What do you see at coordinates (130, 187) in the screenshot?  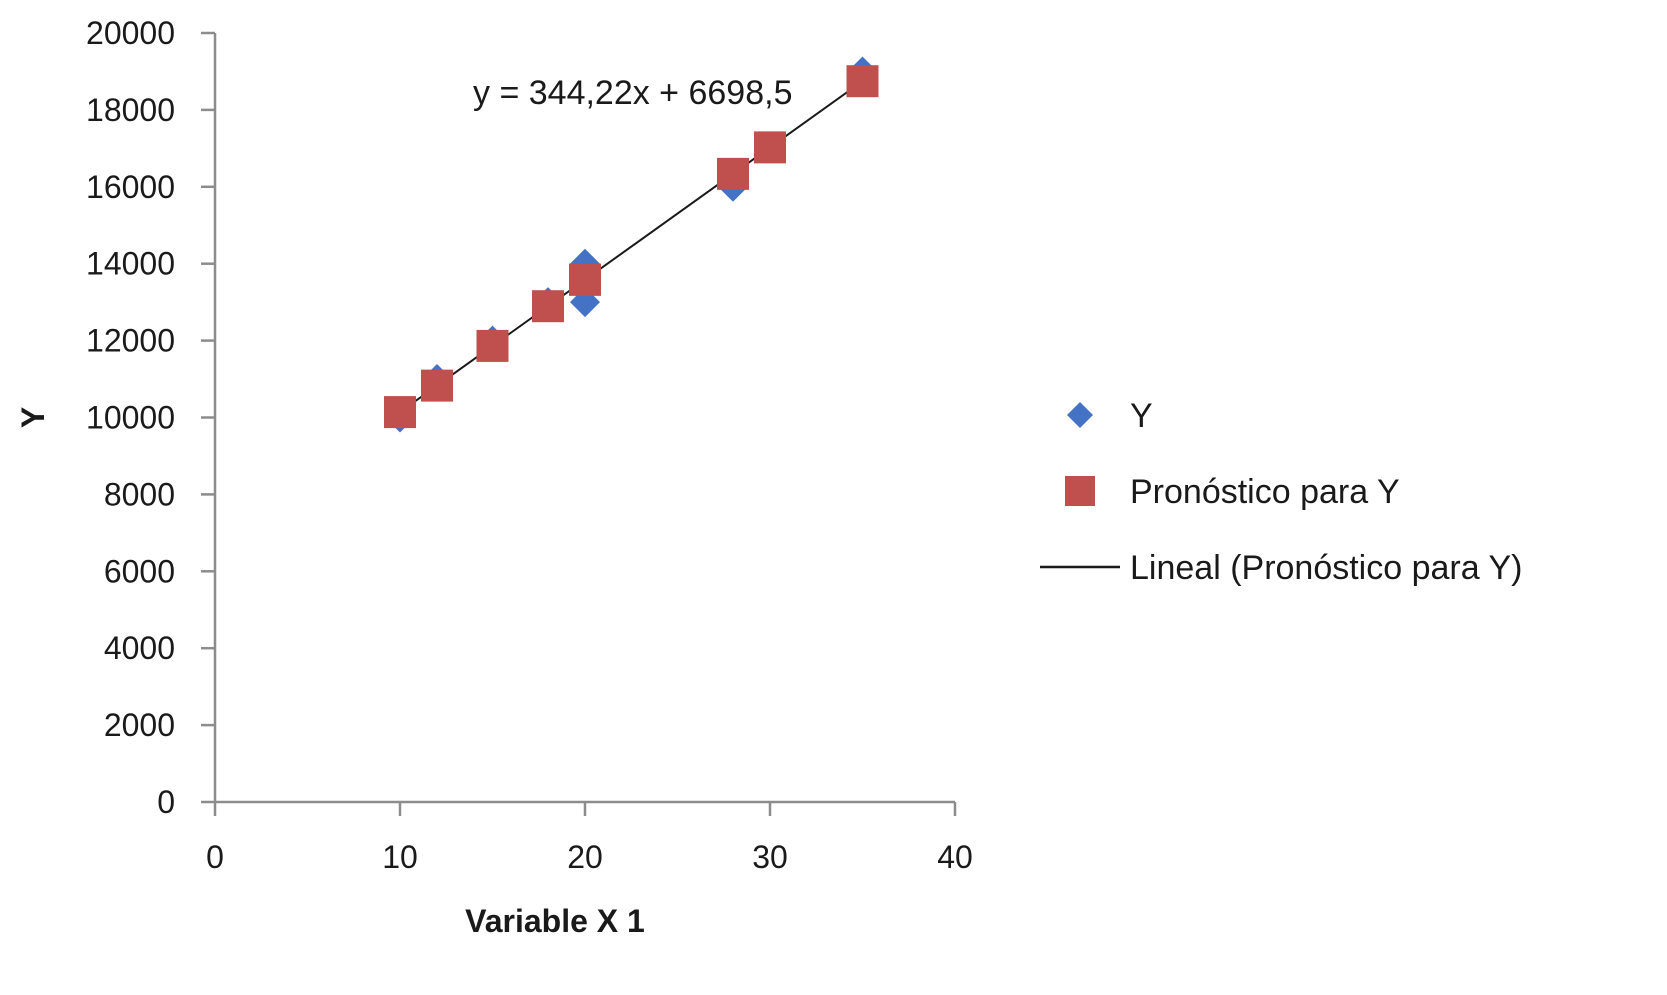 I see `y-tick-label: 16000` at bounding box center [130, 187].